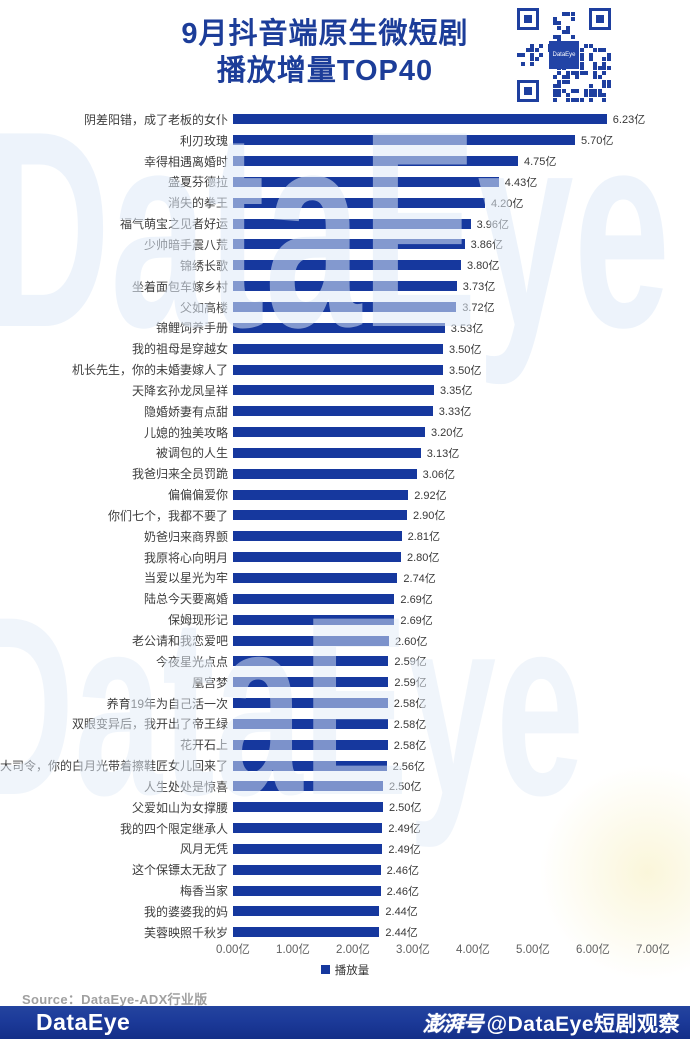  I want to click on category-label: 消失的拳王, so click(197, 203).